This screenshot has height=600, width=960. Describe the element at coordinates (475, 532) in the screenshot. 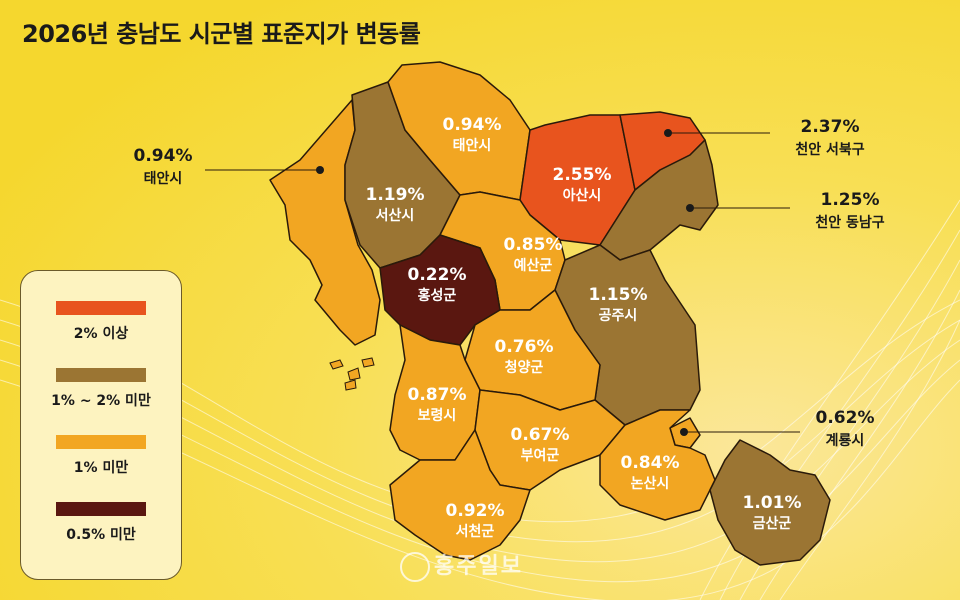

I see `region-name-label: 서천군` at that location.